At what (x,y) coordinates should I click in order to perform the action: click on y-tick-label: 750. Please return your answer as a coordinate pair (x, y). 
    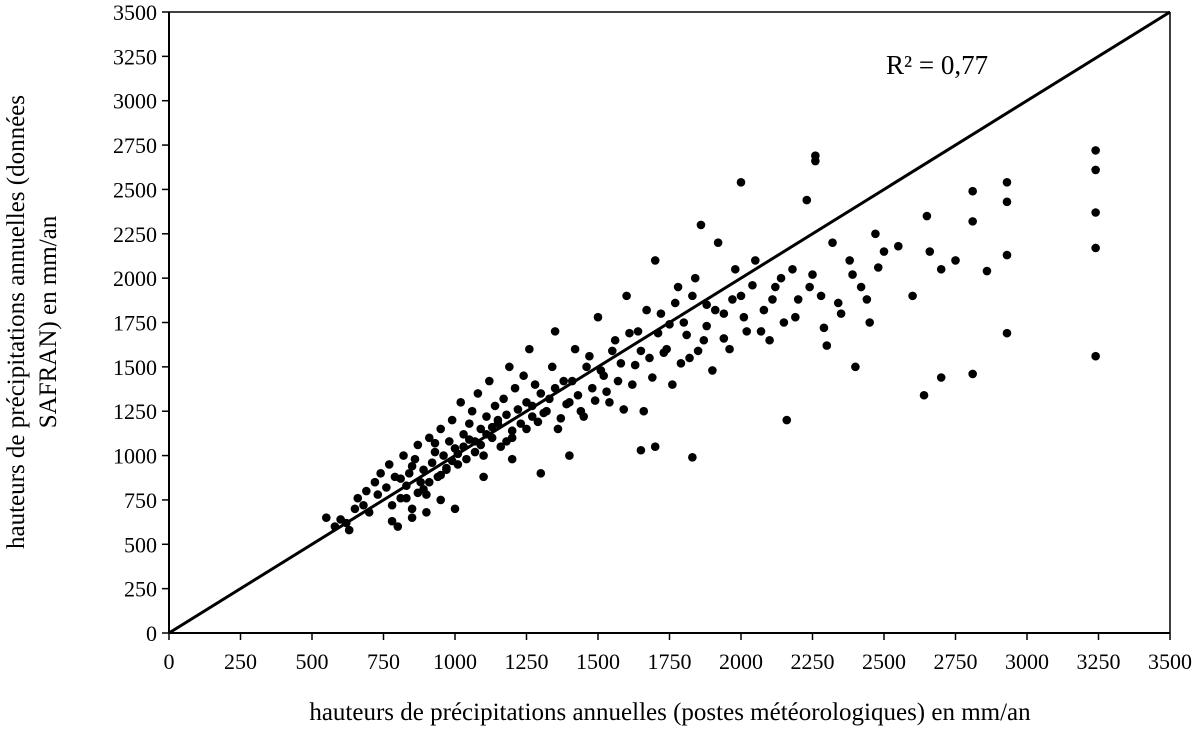
    Looking at the image, I should click on (140, 500).